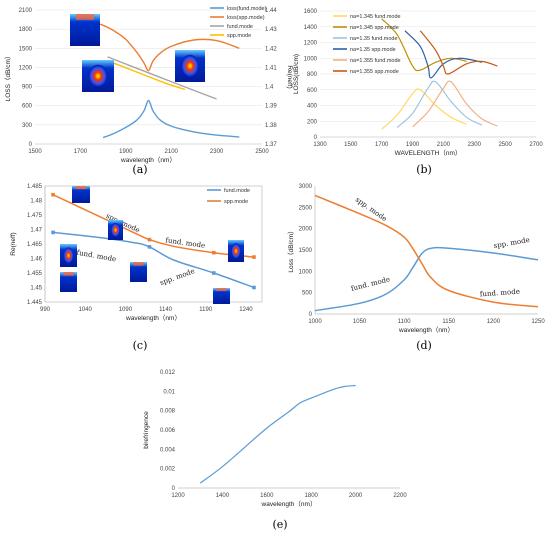 This screenshot has width=550, height=539. What do you see at coordinates (449, 322) in the screenshot?
I see `x-tick-label: 1150` at bounding box center [449, 322].